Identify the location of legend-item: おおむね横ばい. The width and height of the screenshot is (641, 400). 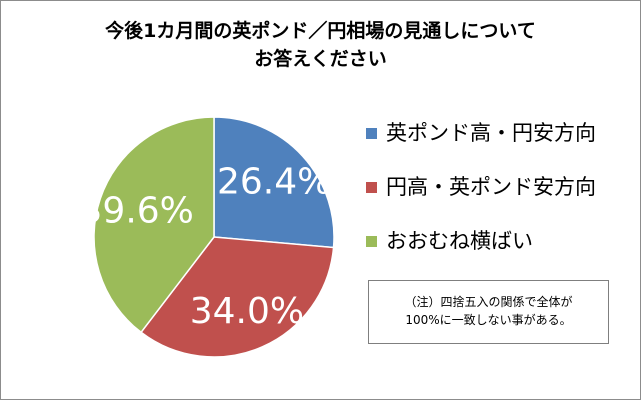
(496, 241).